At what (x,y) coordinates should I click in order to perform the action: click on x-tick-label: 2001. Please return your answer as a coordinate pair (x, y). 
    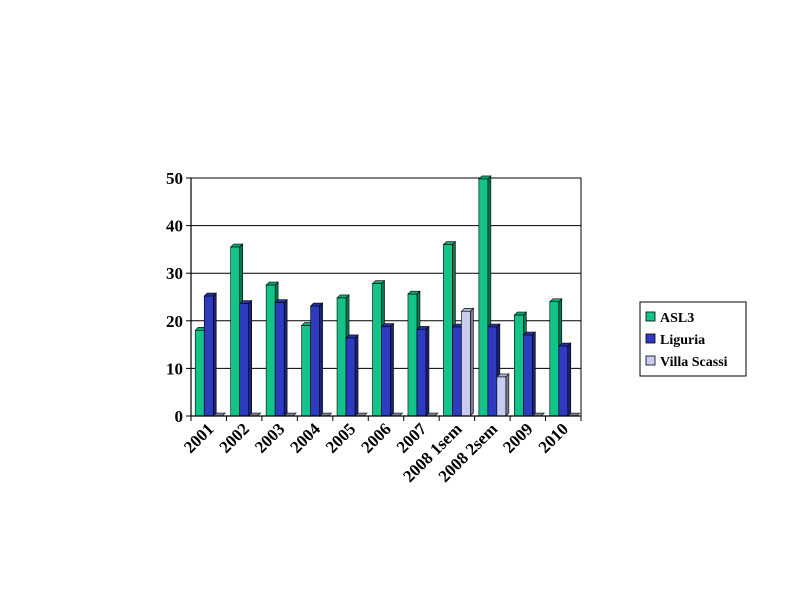
    Looking at the image, I should click on (198, 437).